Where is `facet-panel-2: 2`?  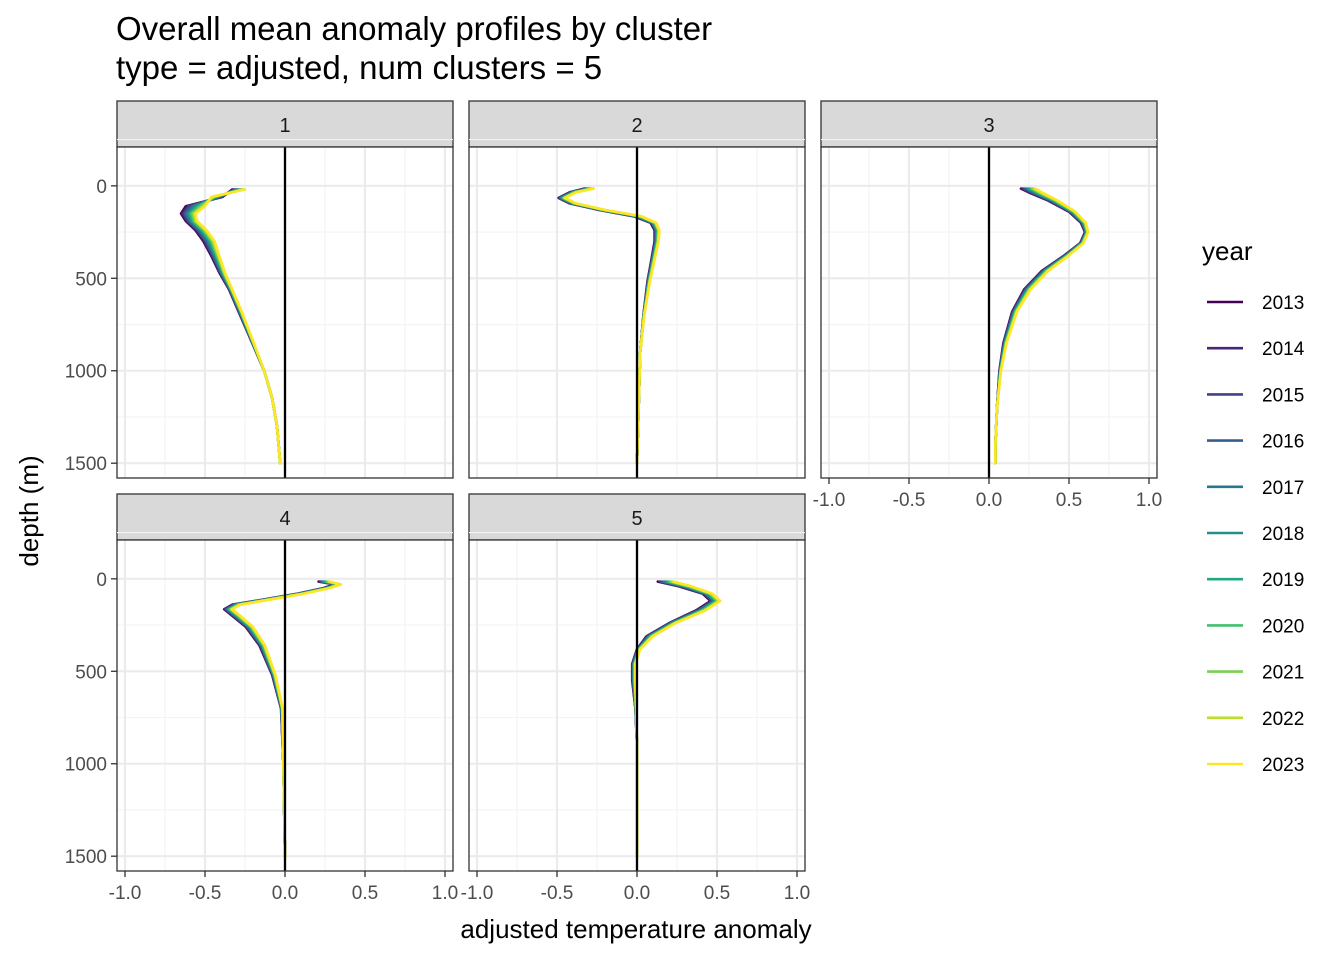
facet-panel-2: 2 is located at coordinates (637, 289).